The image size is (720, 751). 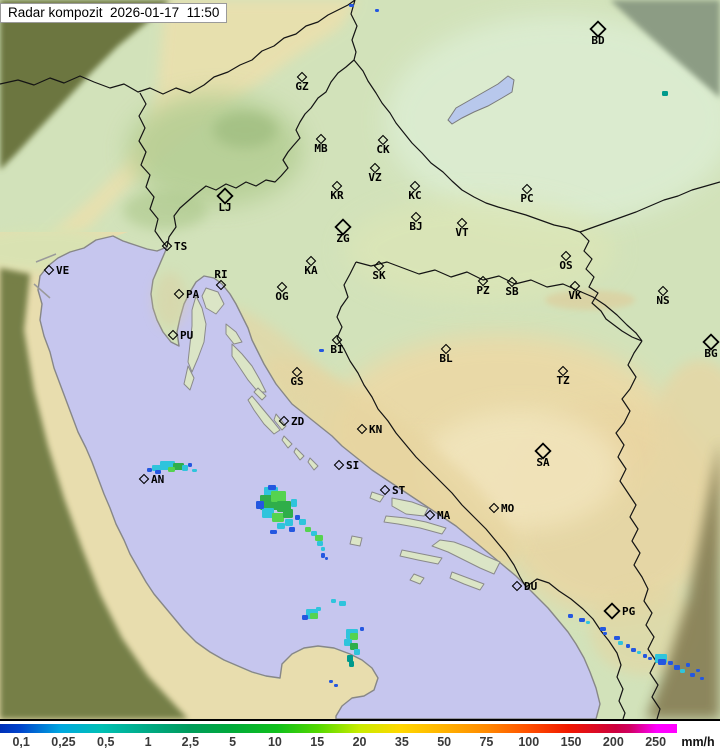 I want to click on station-label: MB, so click(x=321, y=148).